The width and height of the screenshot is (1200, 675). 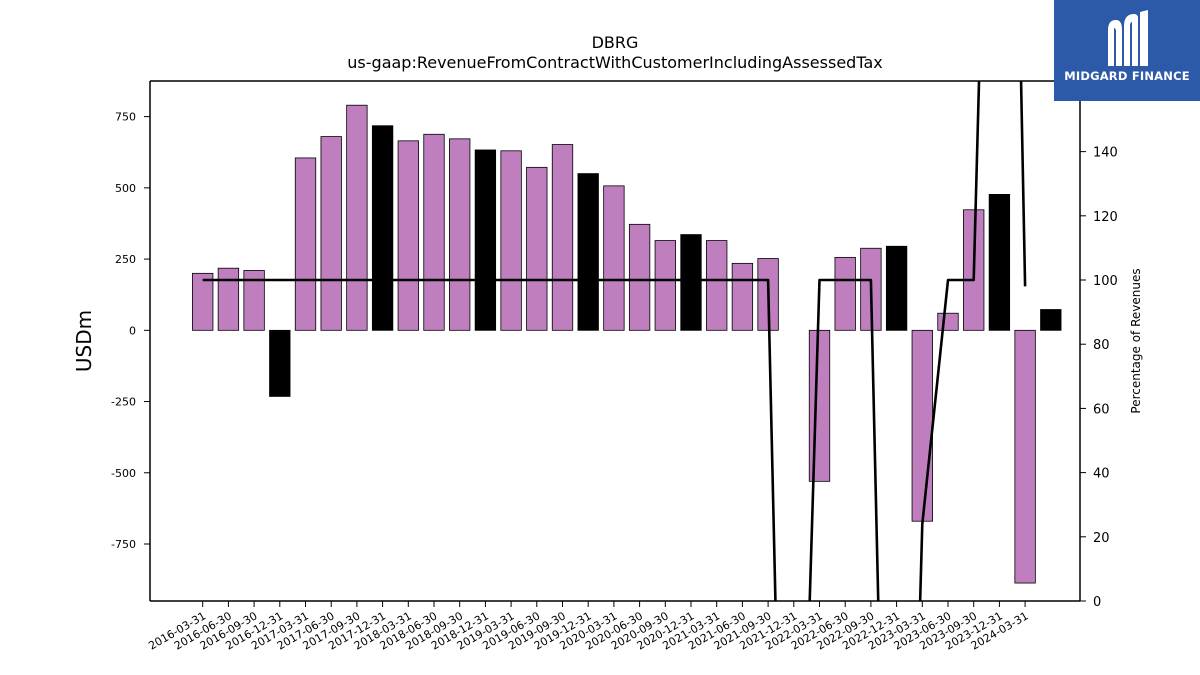 What do you see at coordinates (1105, 281) in the screenshot?
I see `y2-tick-label: 100` at bounding box center [1105, 281].